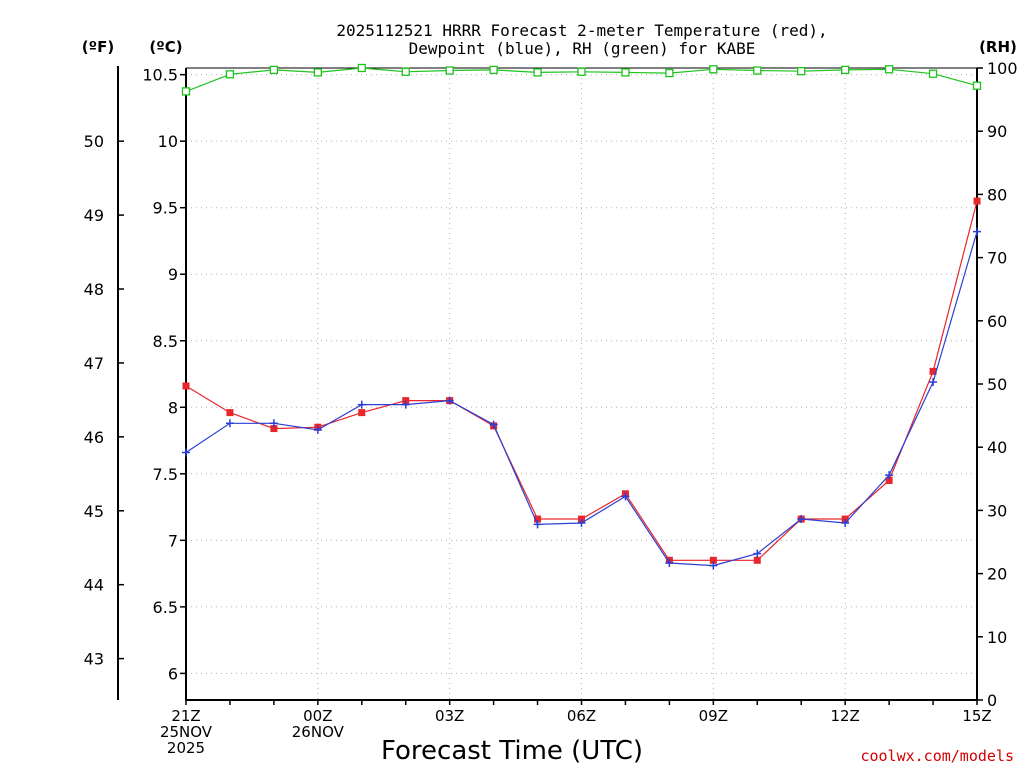 The height and width of the screenshot is (773, 1024). What do you see at coordinates (997, 258) in the screenshot?
I see `rh-tick-label: 70` at bounding box center [997, 258].